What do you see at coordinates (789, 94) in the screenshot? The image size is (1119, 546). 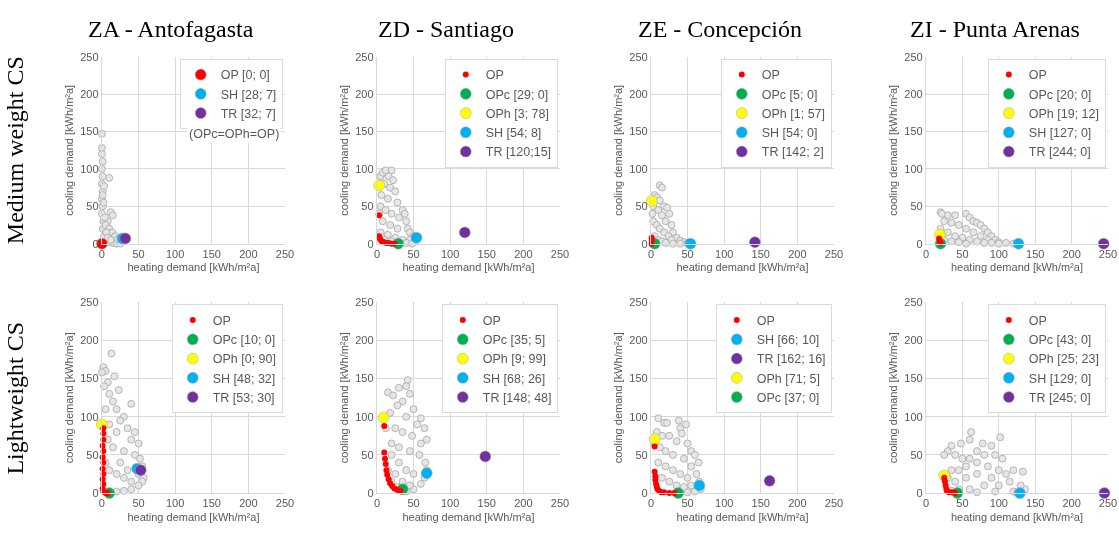 I see `legend-label: OPc [5; 0]` at bounding box center [789, 94].